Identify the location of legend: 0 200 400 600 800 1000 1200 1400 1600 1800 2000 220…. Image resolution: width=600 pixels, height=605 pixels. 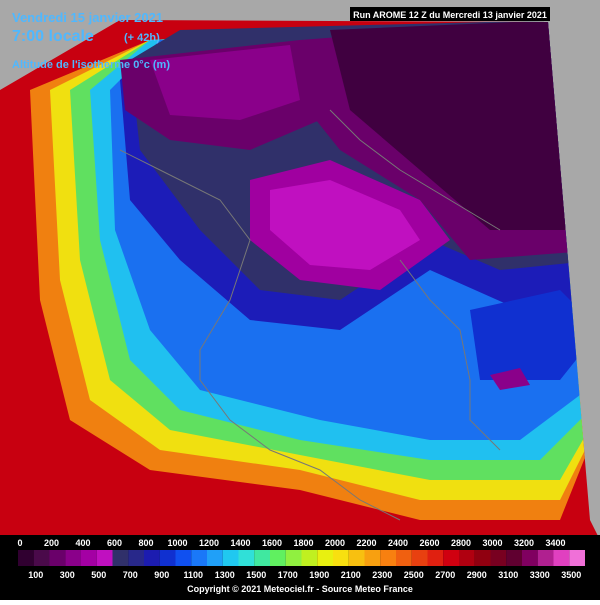
(301, 559).